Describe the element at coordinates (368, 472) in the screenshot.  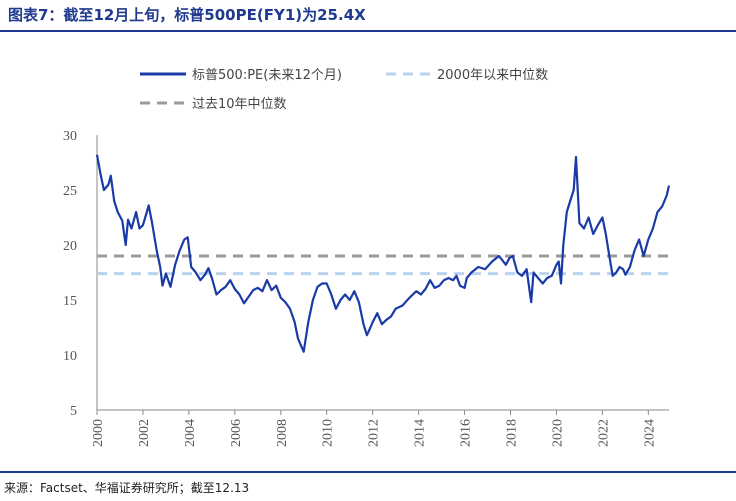
I see `footer-rule` at that location.